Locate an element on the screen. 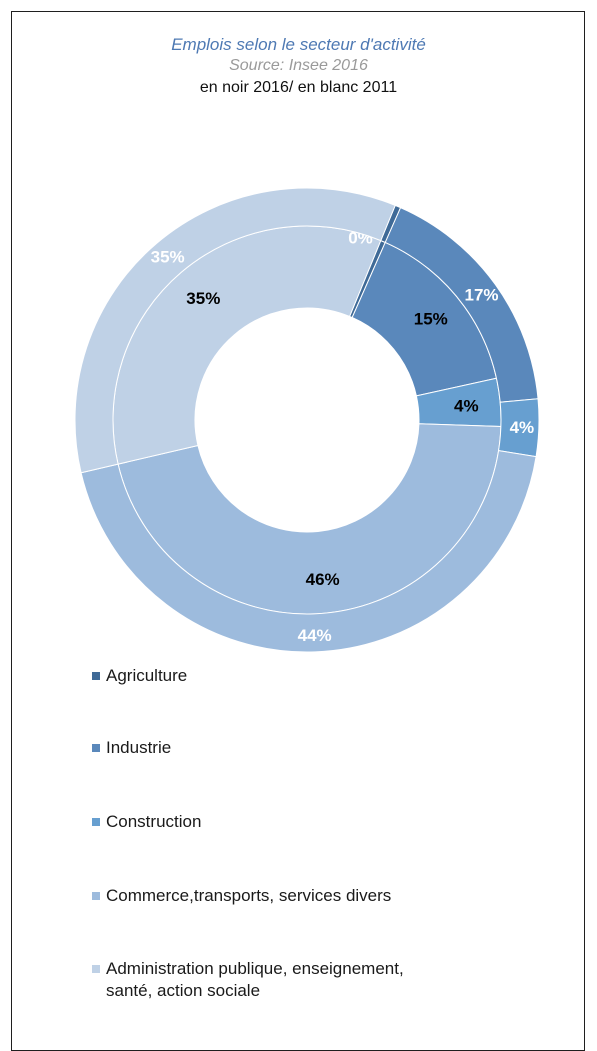 This screenshot has height=1051, width=597. chart-title: Emplois selon le secteur d'activité is located at coordinates (298, 44).